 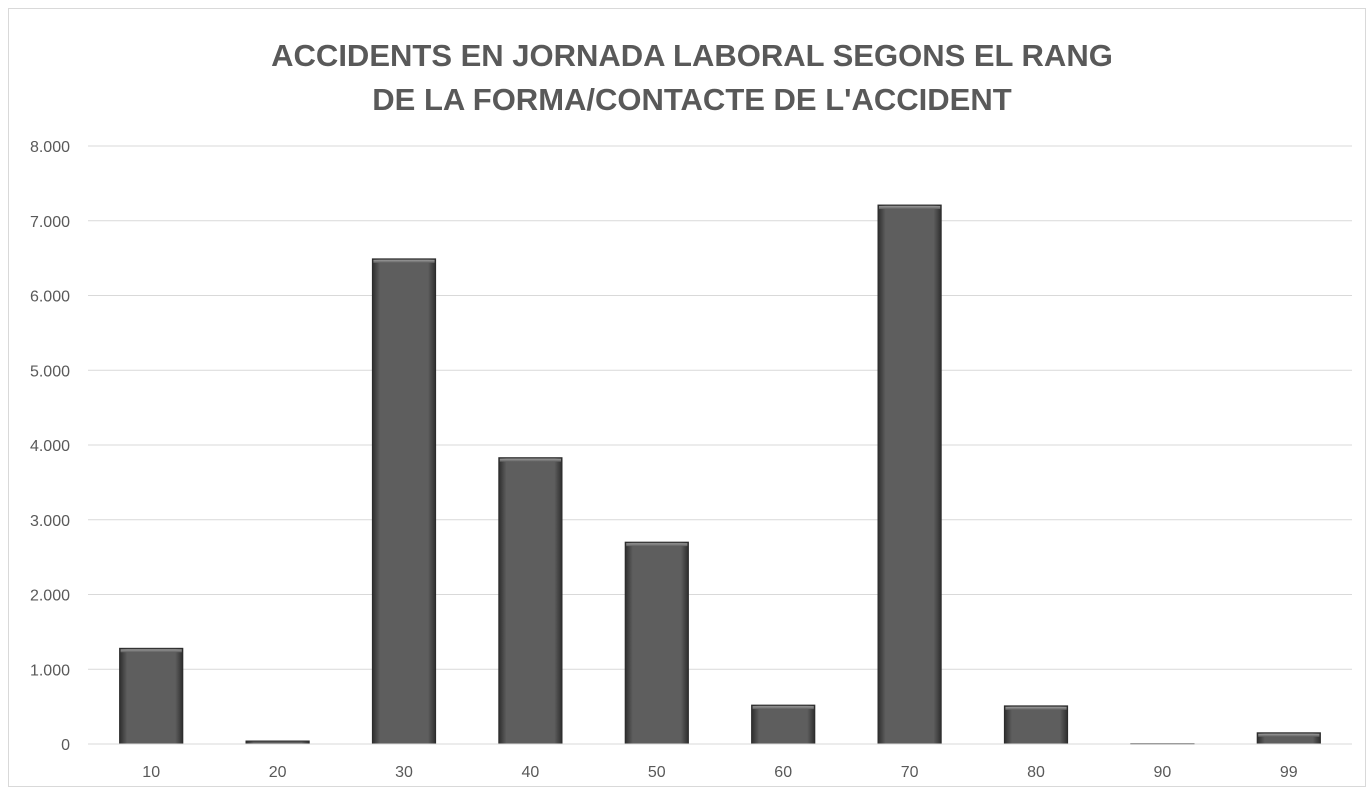 What do you see at coordinates (1036, 772) in the screenshot?
I see `x-tick-label: 80` at bounding box center [1036, 772].